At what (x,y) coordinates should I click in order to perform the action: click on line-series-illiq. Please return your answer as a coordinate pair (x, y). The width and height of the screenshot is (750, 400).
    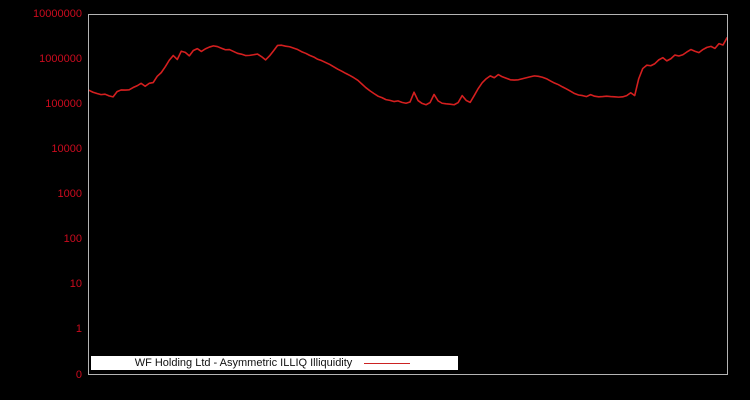
    Looking at the image, I should click on (408, 71).